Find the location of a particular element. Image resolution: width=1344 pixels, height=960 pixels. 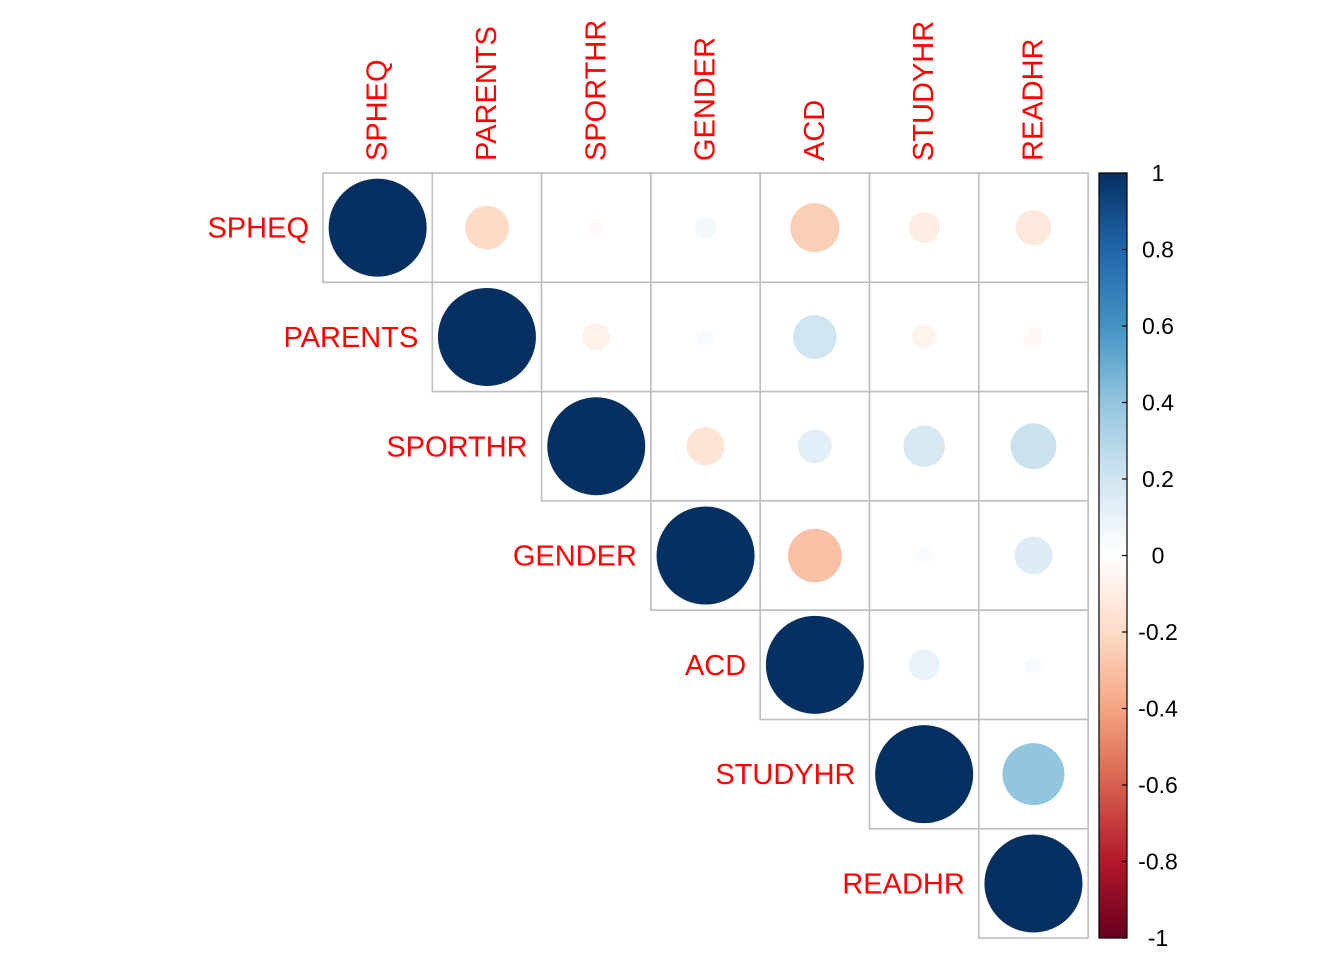

color-legend: 1 0.8 0.6 0.4 0.2 0 -0.2 -0.4 -0.6 -0.8 -1 is located at coordinates (1138, 555).